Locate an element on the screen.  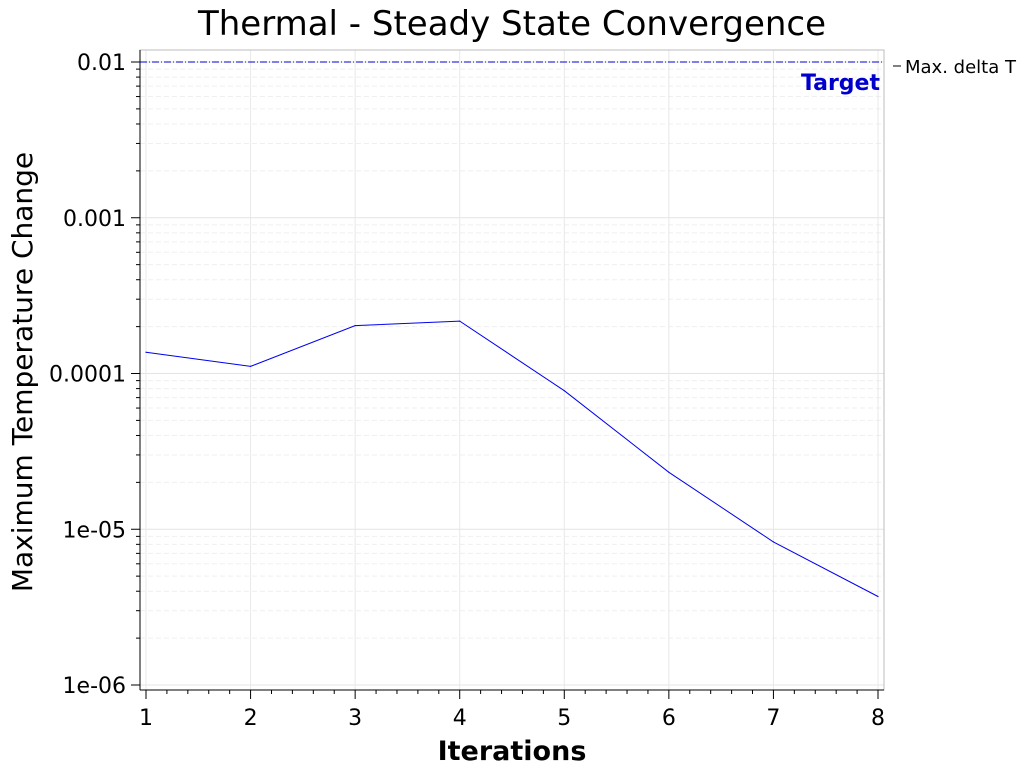
target-label: Target is located at coordinates (841, 83).